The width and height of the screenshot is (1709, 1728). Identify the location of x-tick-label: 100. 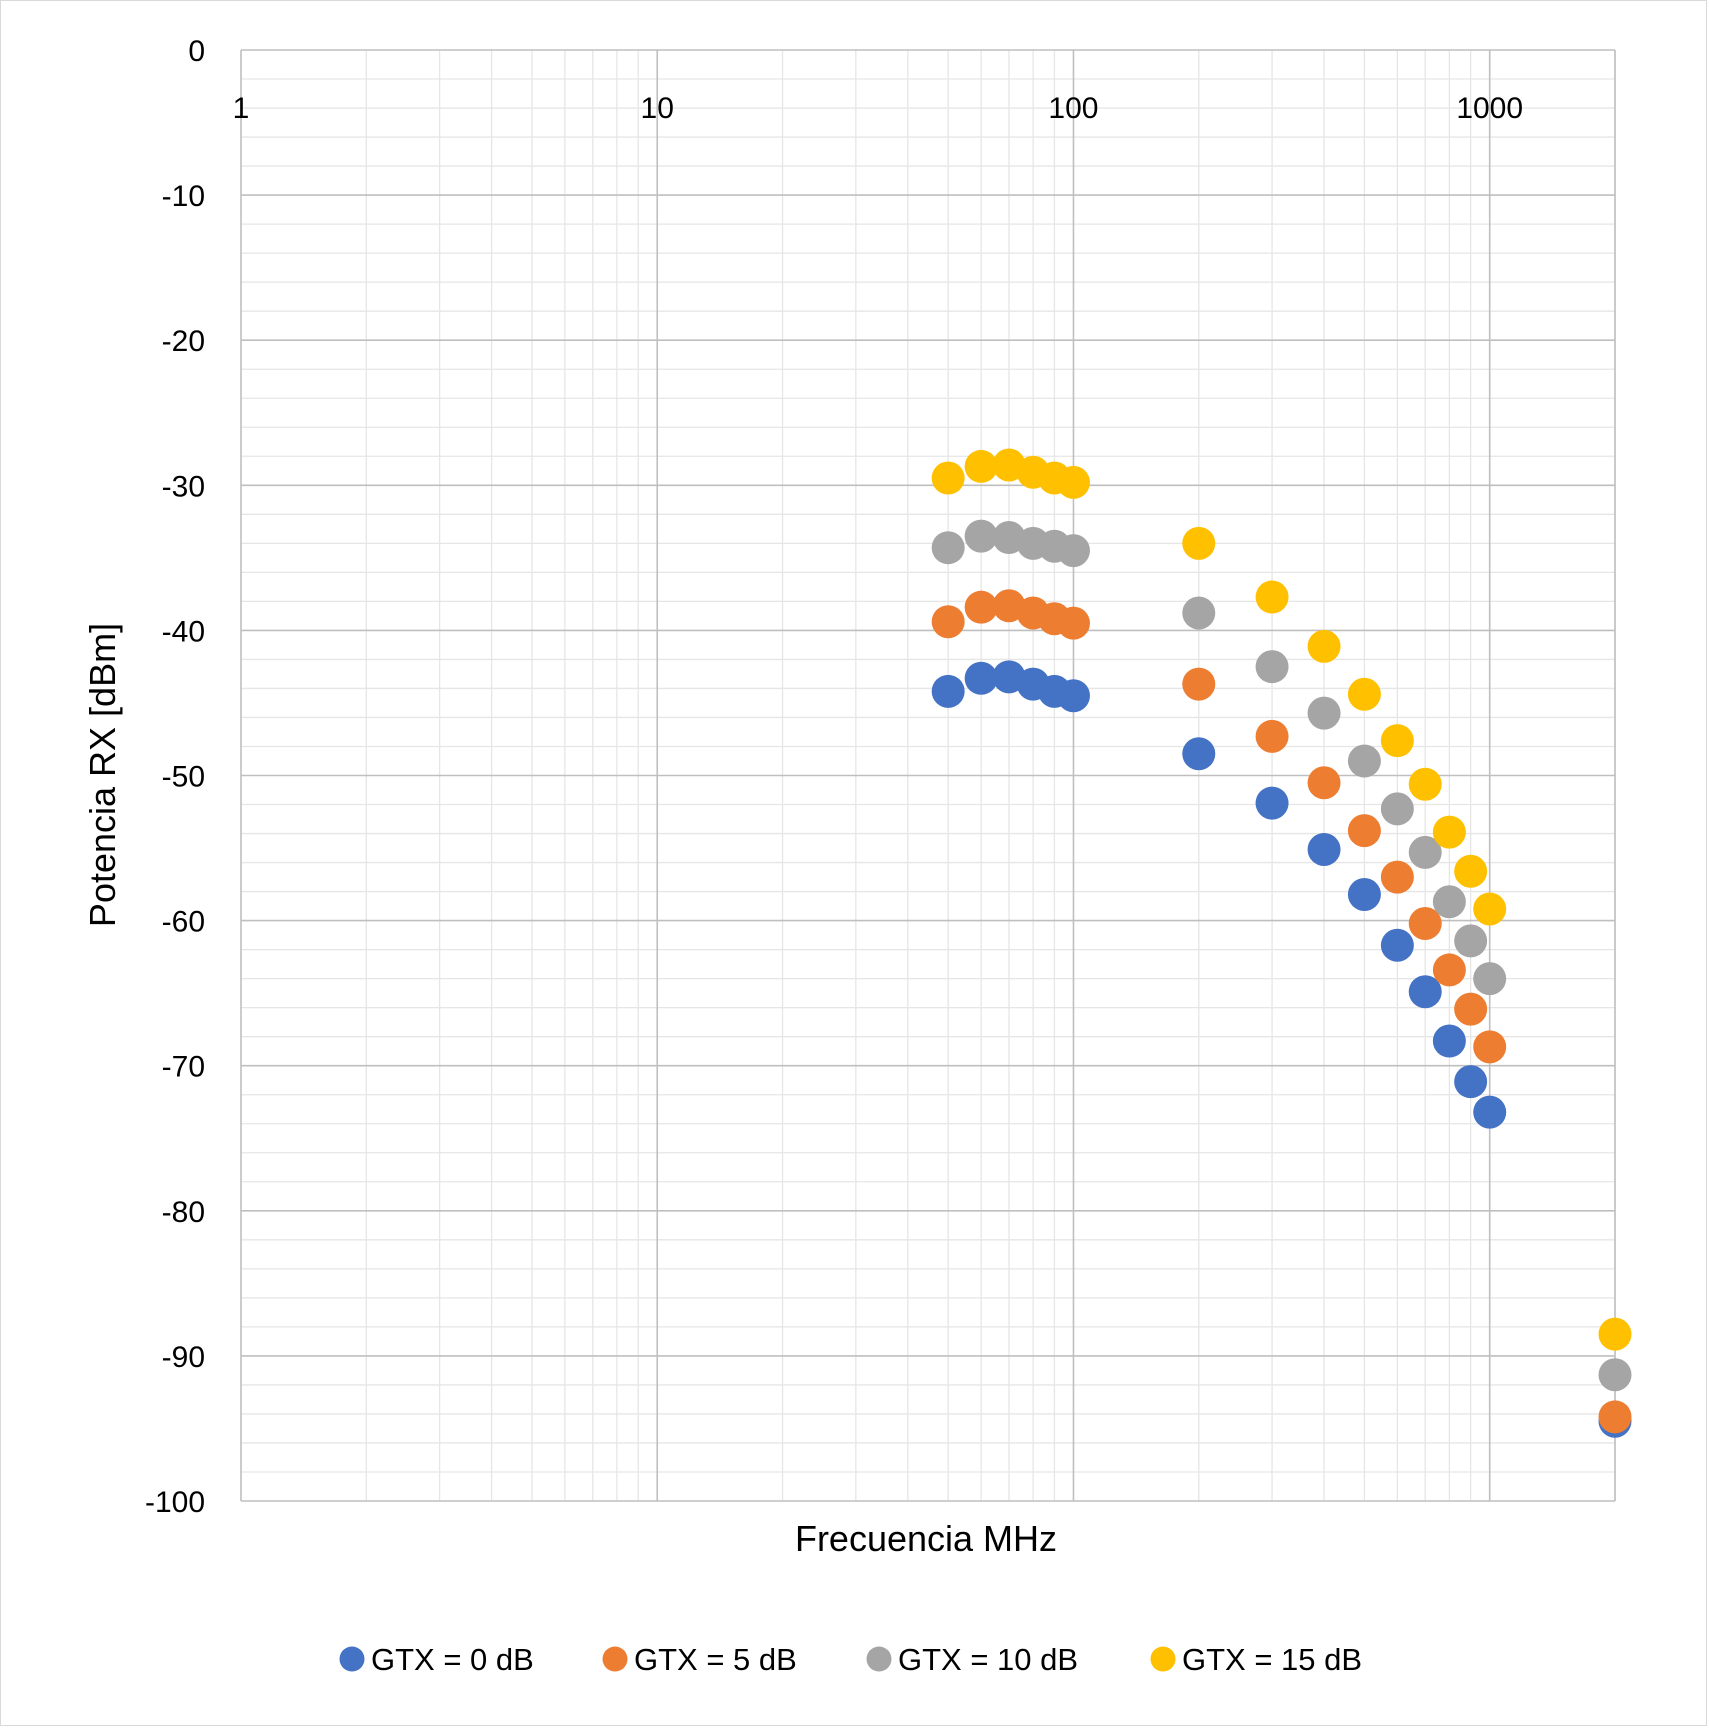
(1073, 108).